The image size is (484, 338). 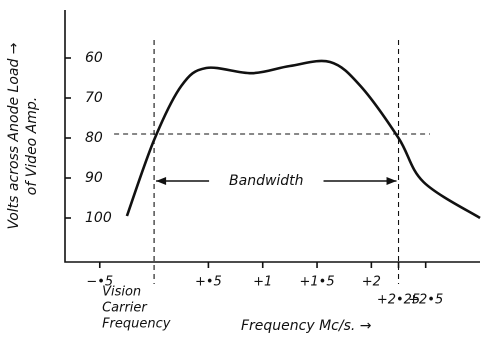 I want to click on vision-label: Frequency, so click(x=136, y=324).